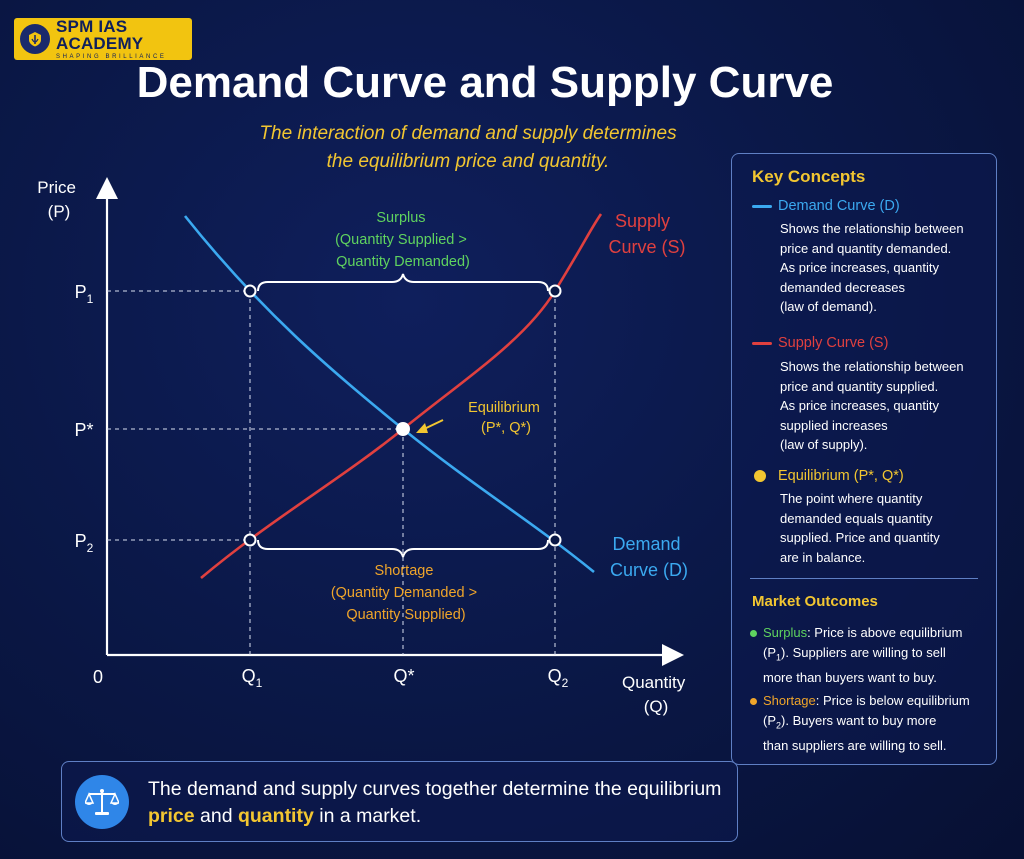 The height and width of the screenshot is (859, 1024). I want to click on supply-curve-label: Supply Curve (S), so click(646, 234).